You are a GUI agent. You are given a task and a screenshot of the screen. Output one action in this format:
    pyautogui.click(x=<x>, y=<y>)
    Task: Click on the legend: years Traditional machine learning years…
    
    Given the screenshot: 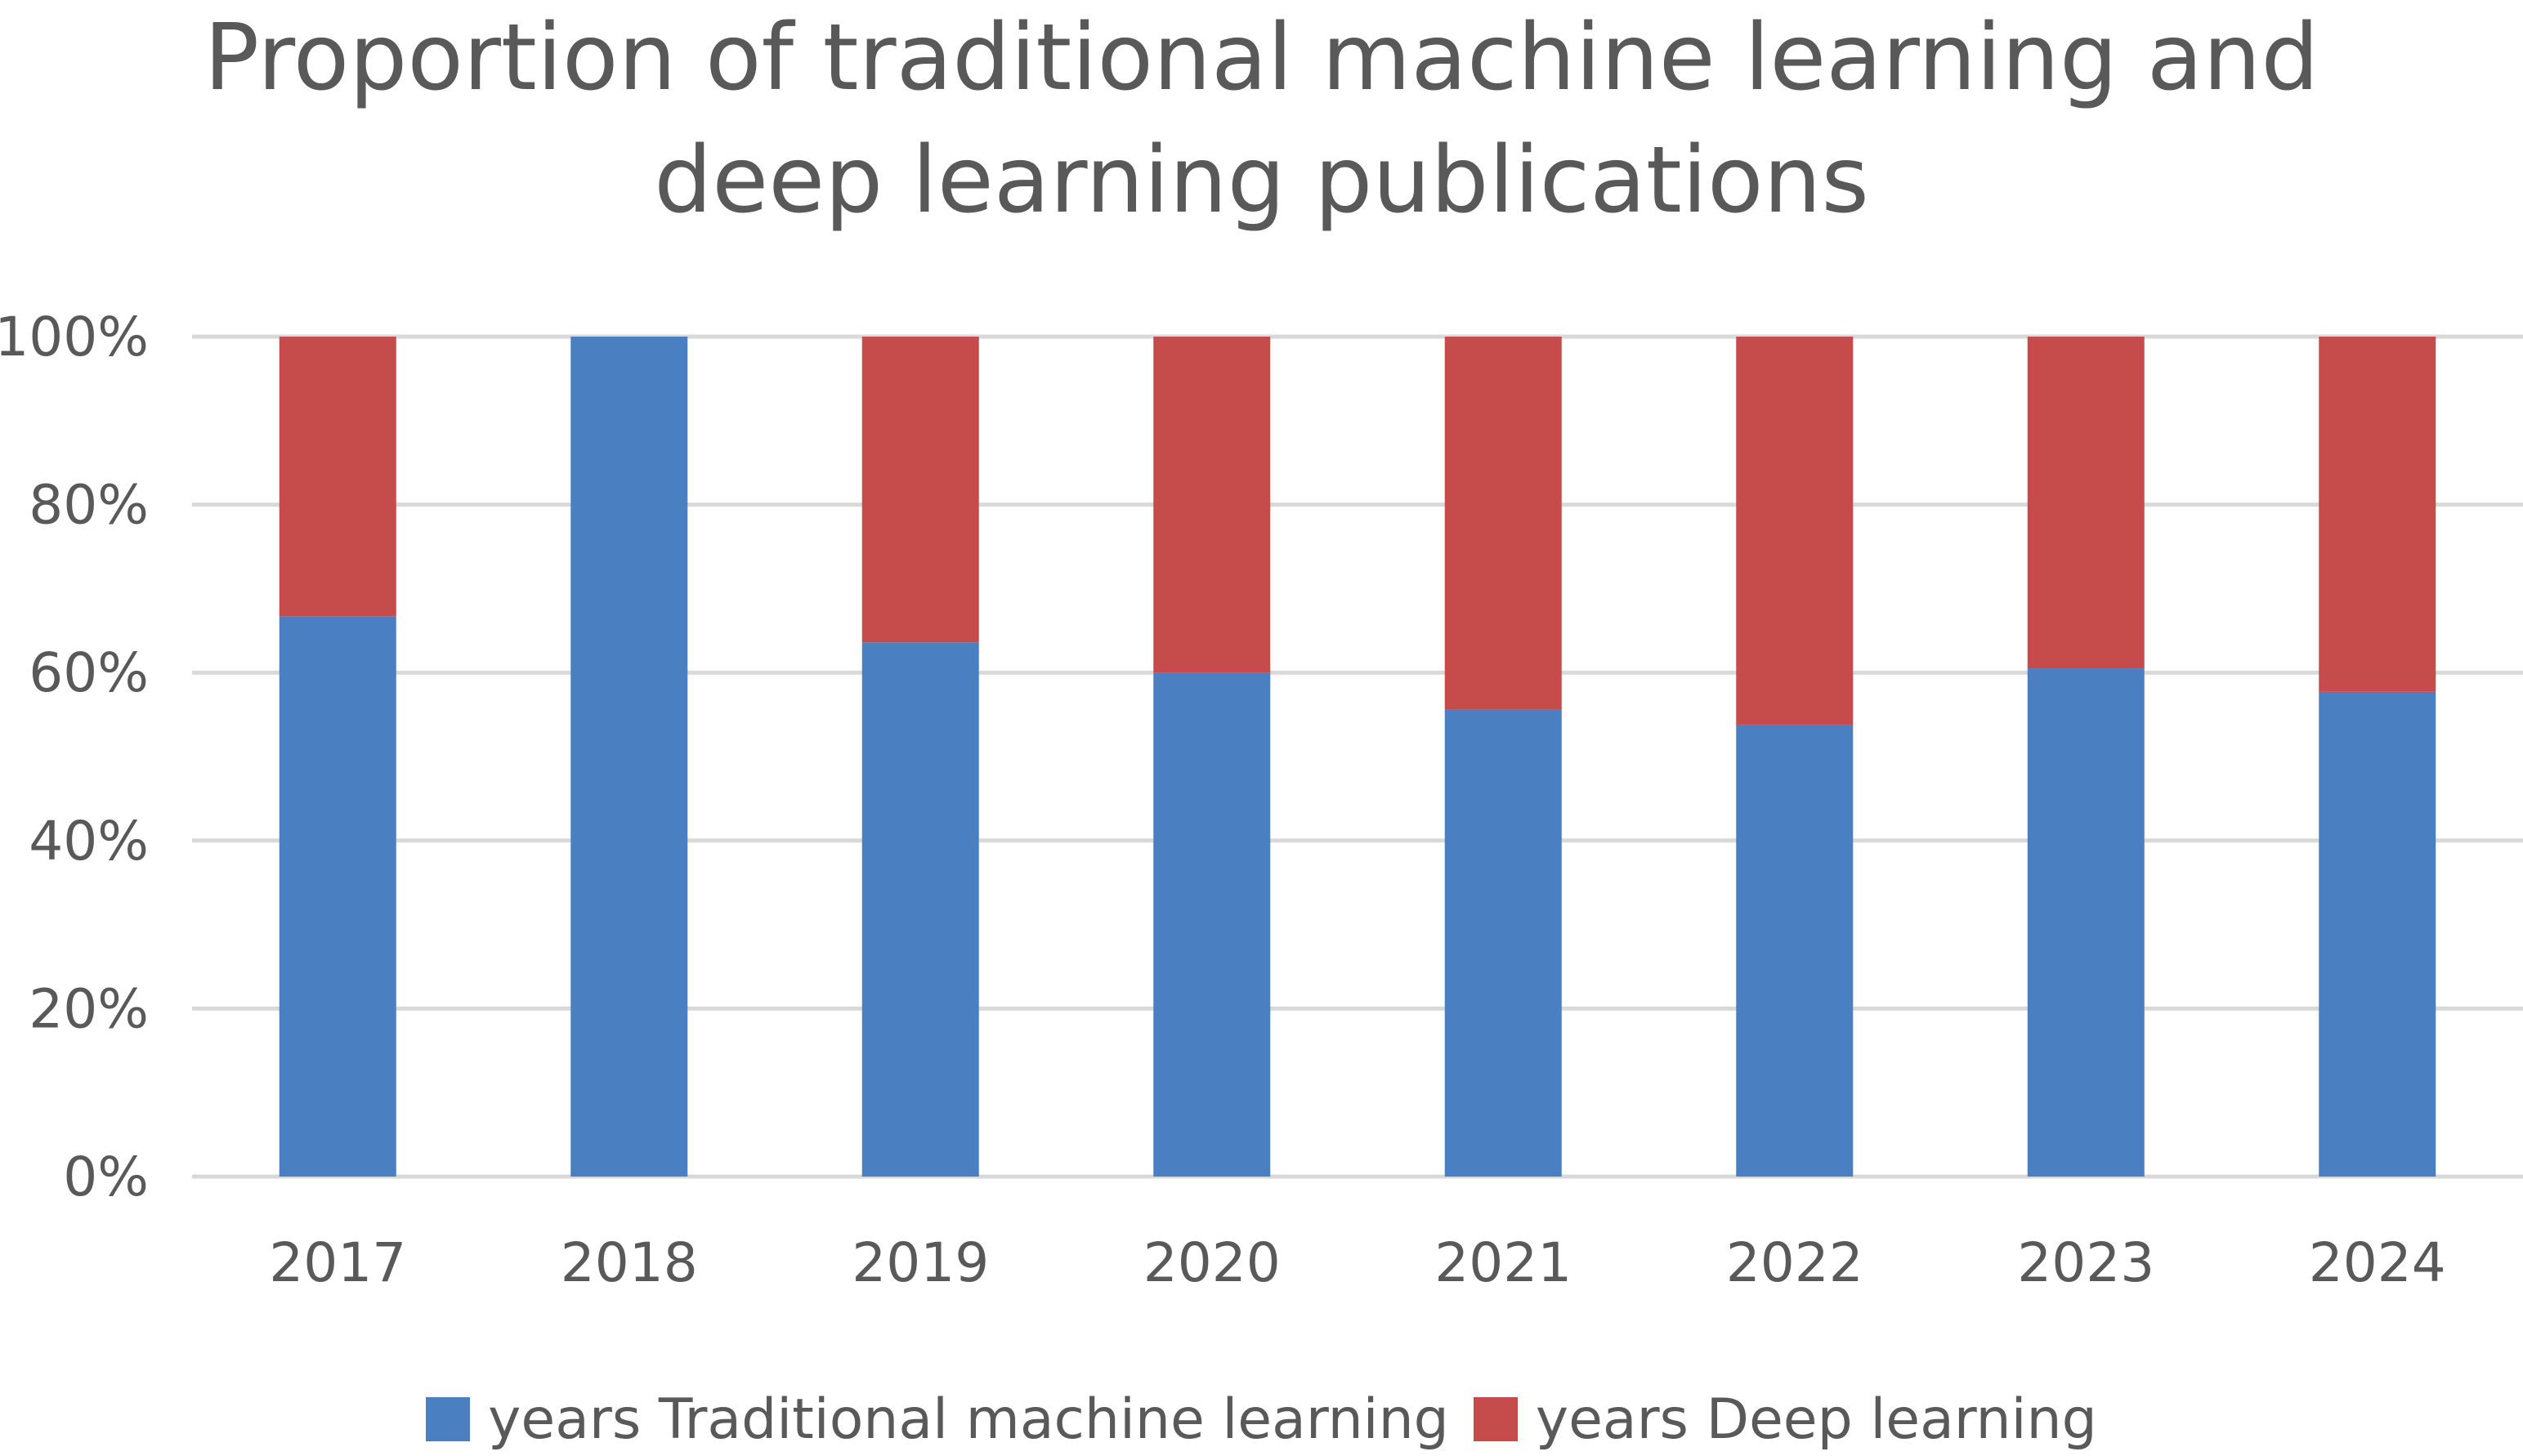 What is the action you would take?
    pyautogui.click(x=1262, y=1419)
    